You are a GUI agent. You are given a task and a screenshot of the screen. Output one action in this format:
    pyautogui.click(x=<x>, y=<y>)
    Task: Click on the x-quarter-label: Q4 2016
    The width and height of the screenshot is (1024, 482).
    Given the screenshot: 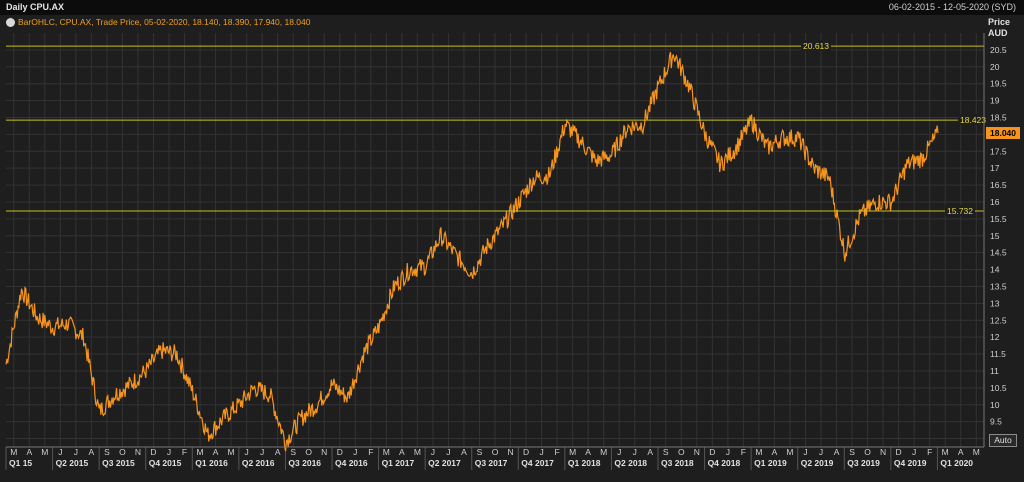 What is the action you would take?
    pyautogui.click(x=351, y=463)
    